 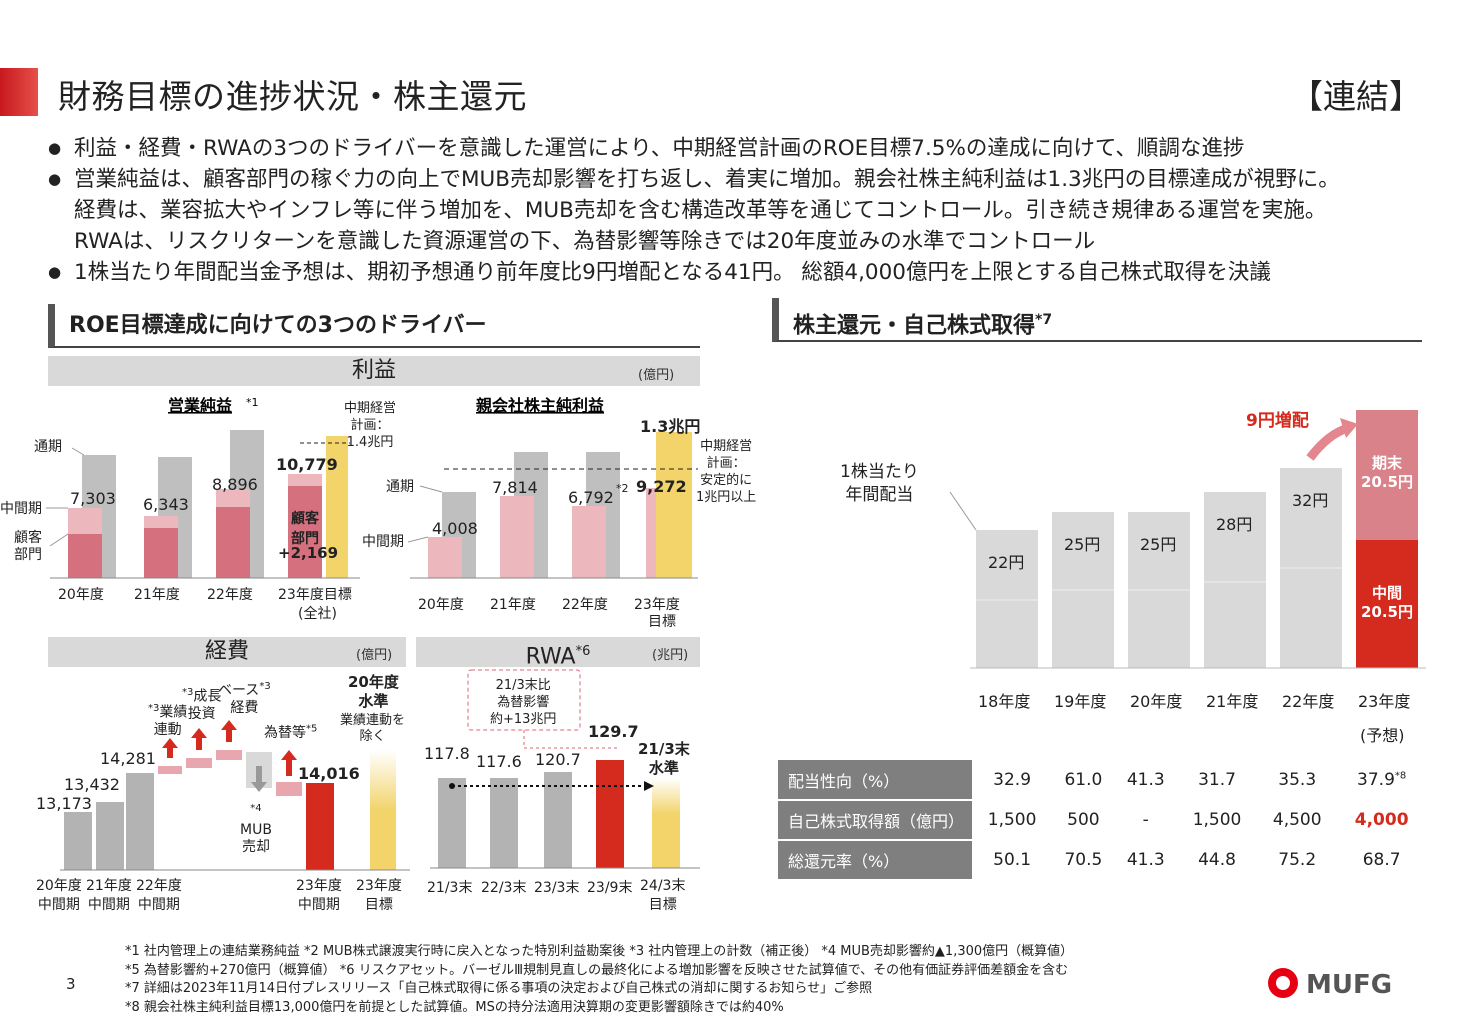 What do you see at coordinates (674, 505) in the screenshot?
I see `ni-bar-target` at bounding box center [674, 505].